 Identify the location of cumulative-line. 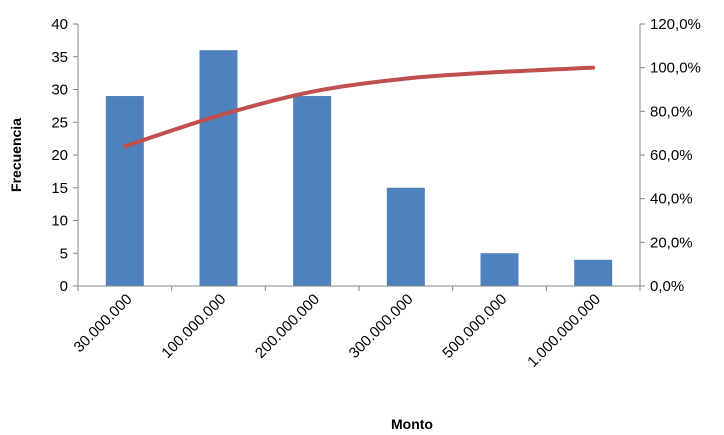
(359, 107).